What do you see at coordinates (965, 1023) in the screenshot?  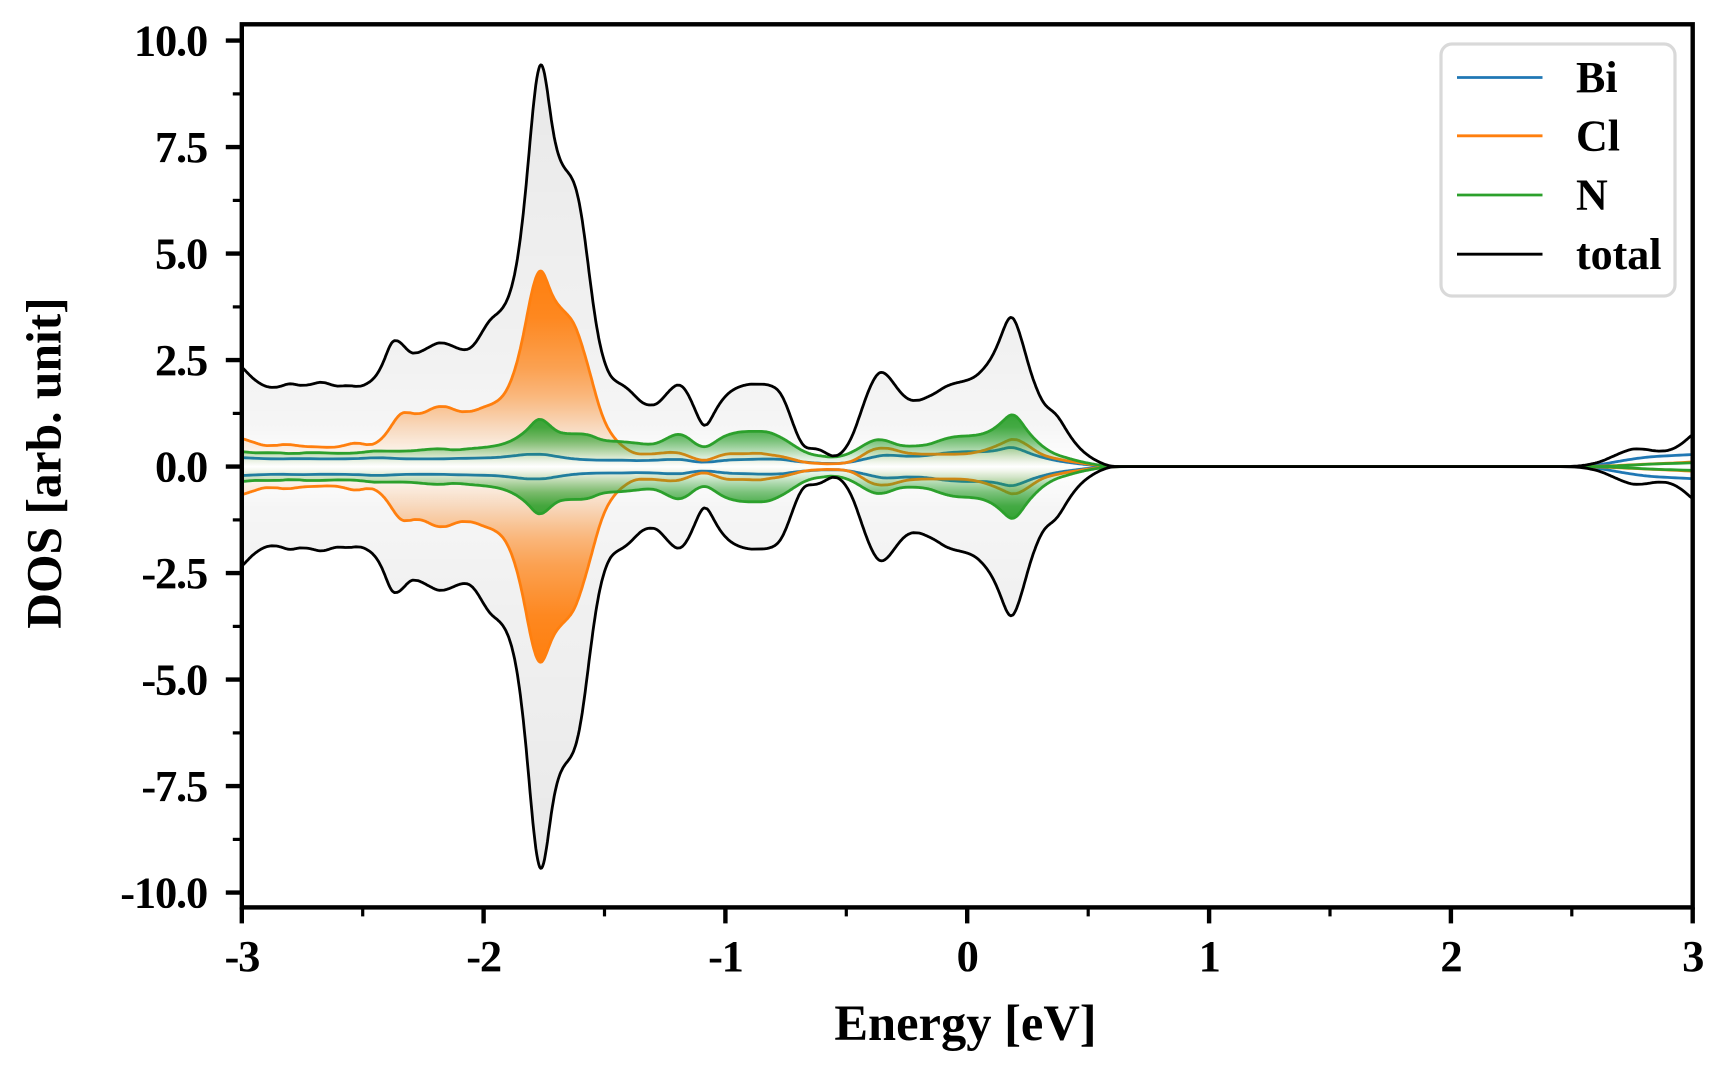 I see `svg-text: Energy [eV]` at bounding box center [965, 1023].